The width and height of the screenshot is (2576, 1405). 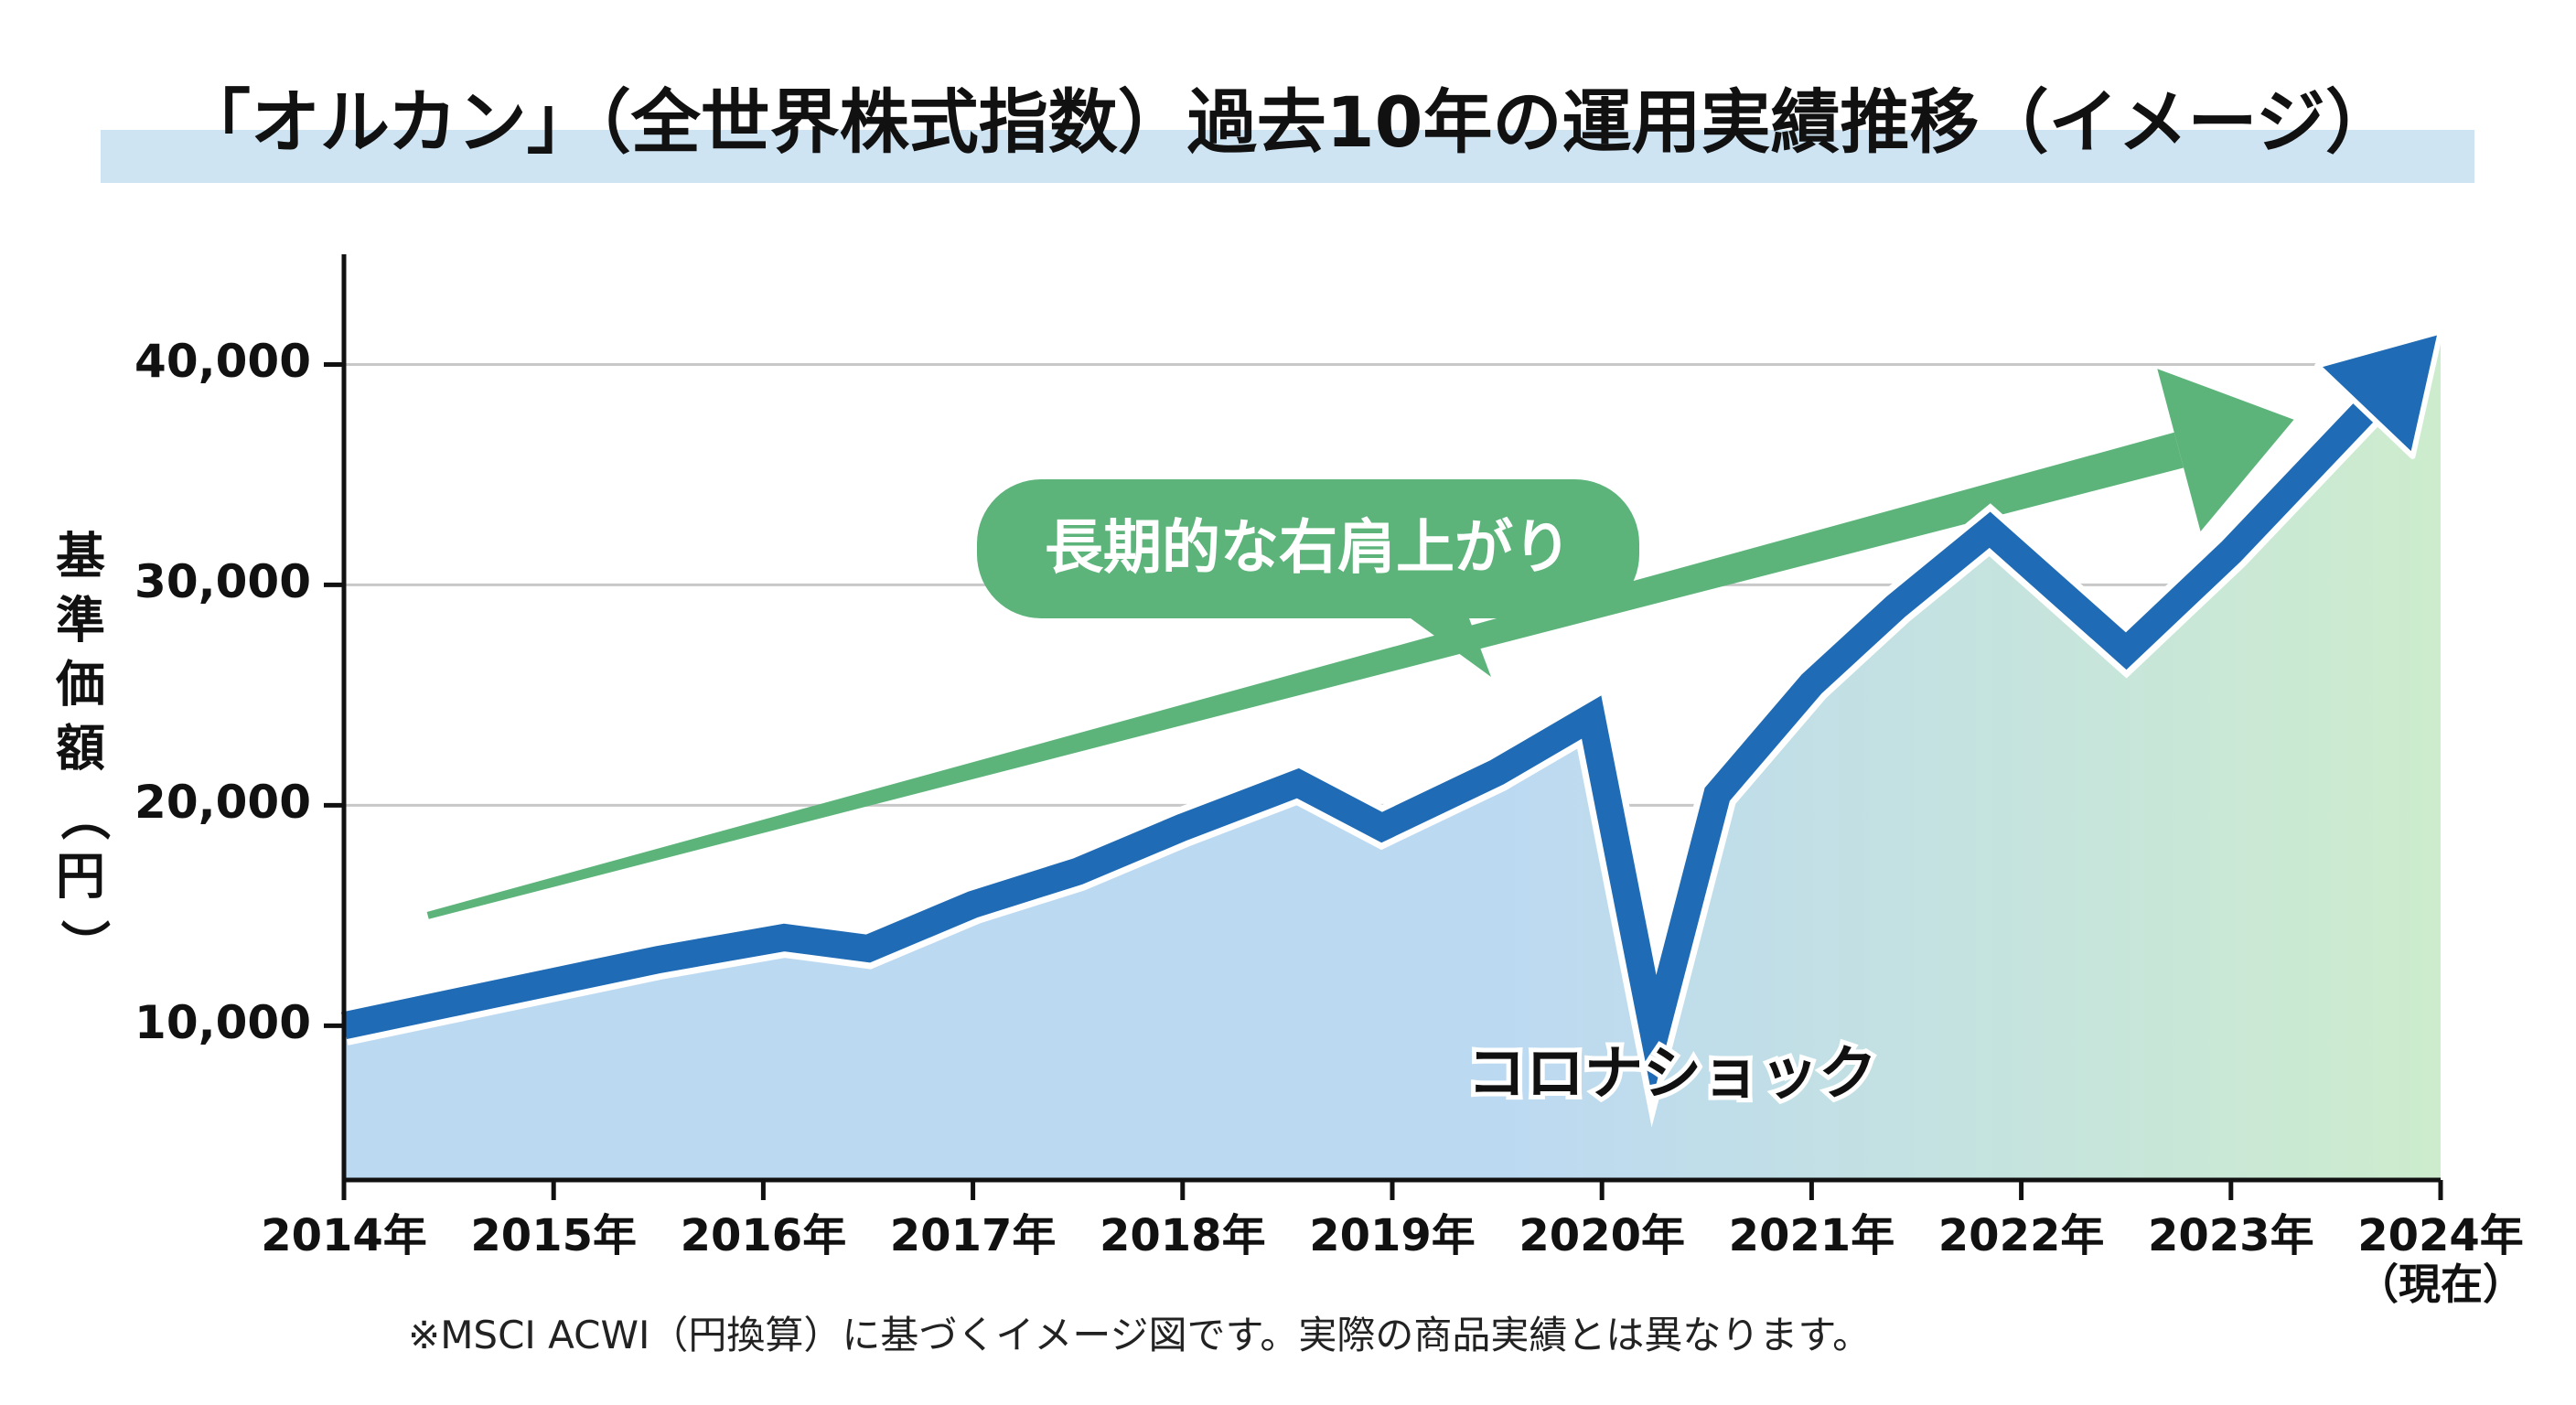 I want to click on y-axis-label-char: ）, so click(x=84, y=944).